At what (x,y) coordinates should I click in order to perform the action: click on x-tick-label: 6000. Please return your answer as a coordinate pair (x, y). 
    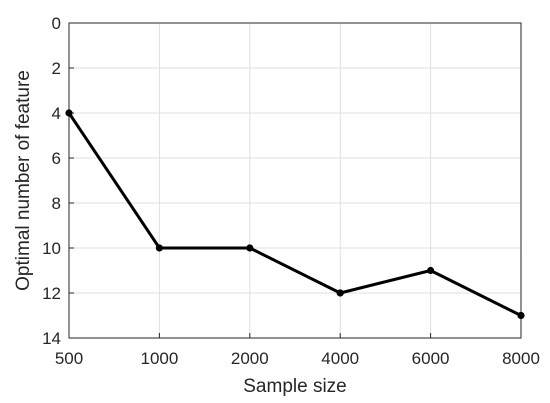
    Looking at the image, I should click on (431, 358).